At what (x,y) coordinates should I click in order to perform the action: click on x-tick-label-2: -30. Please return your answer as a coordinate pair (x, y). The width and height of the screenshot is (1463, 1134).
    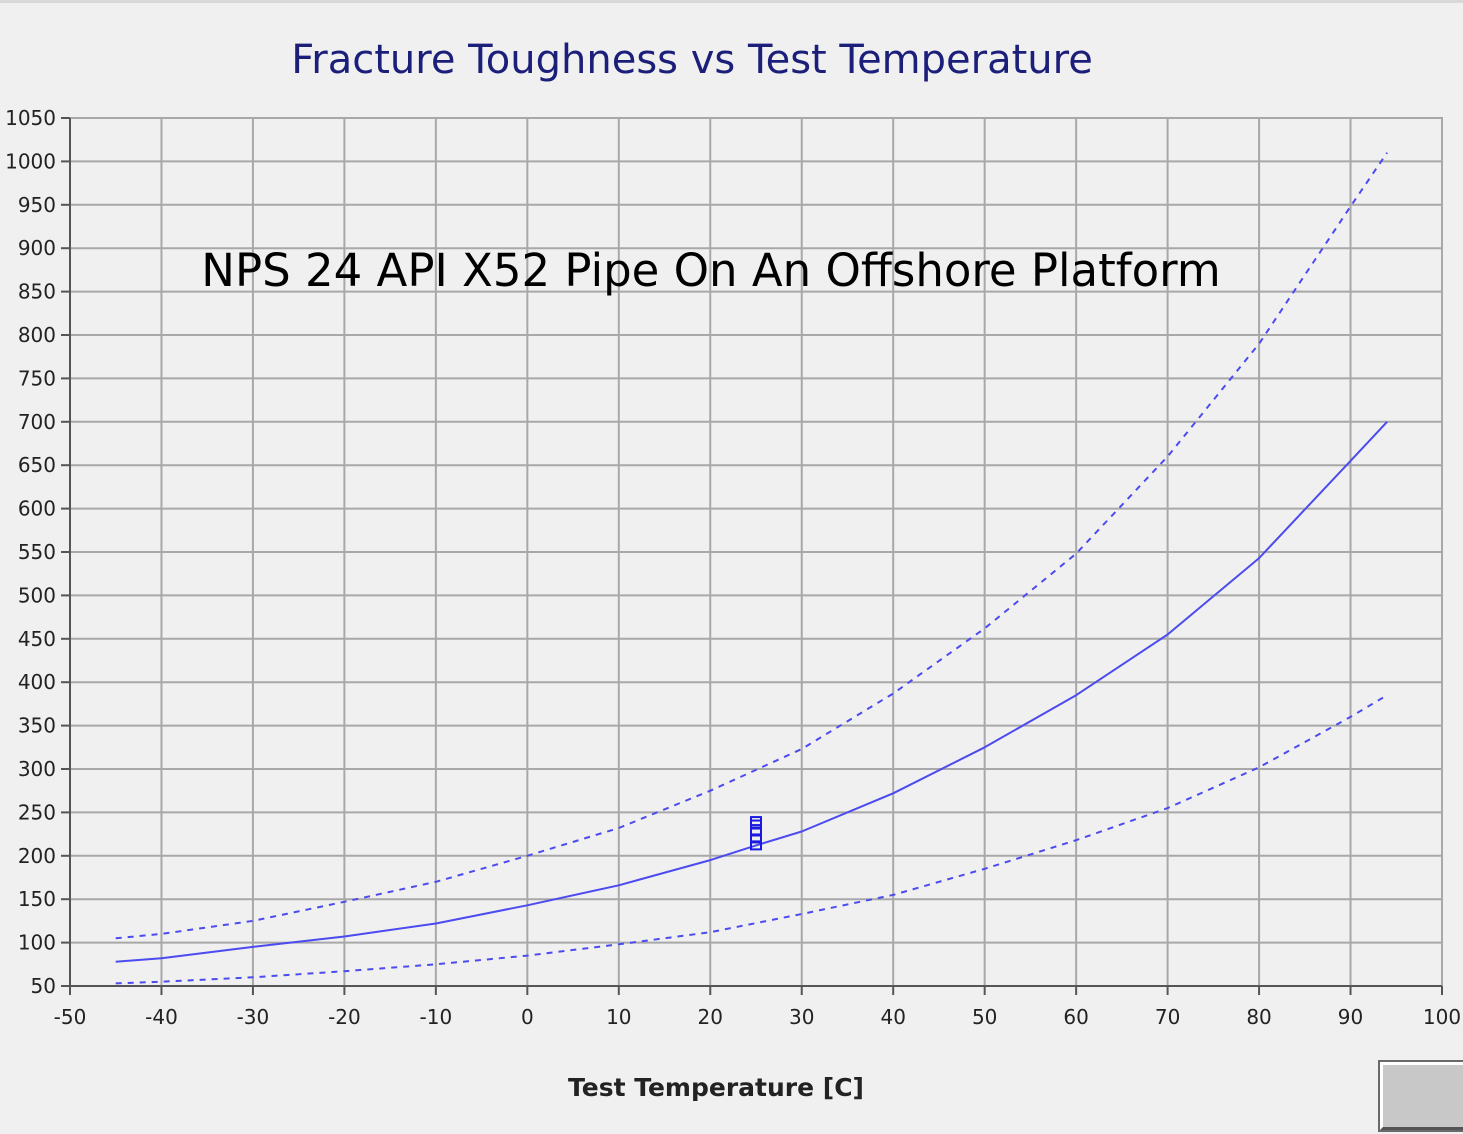
    Looking at the image, I should click on (253, 1017).